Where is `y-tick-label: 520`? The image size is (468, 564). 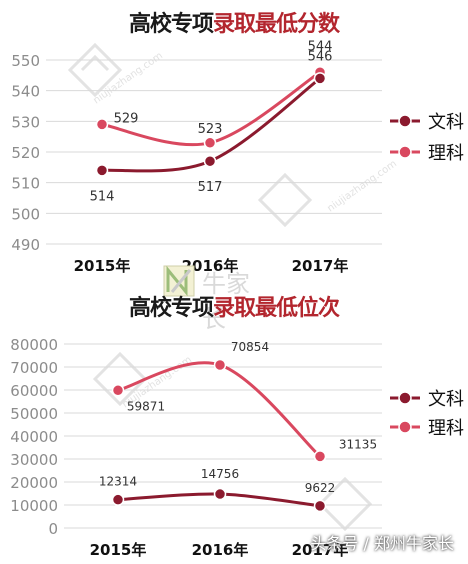 y-tick-label: 520 is located at coordinates (25, 153).